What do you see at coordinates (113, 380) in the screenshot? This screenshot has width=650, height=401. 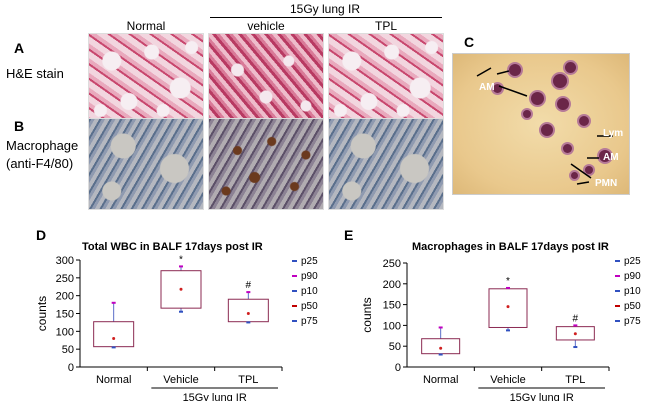 I see `x-tick-label: Normal` at bounding box center [113, 380].